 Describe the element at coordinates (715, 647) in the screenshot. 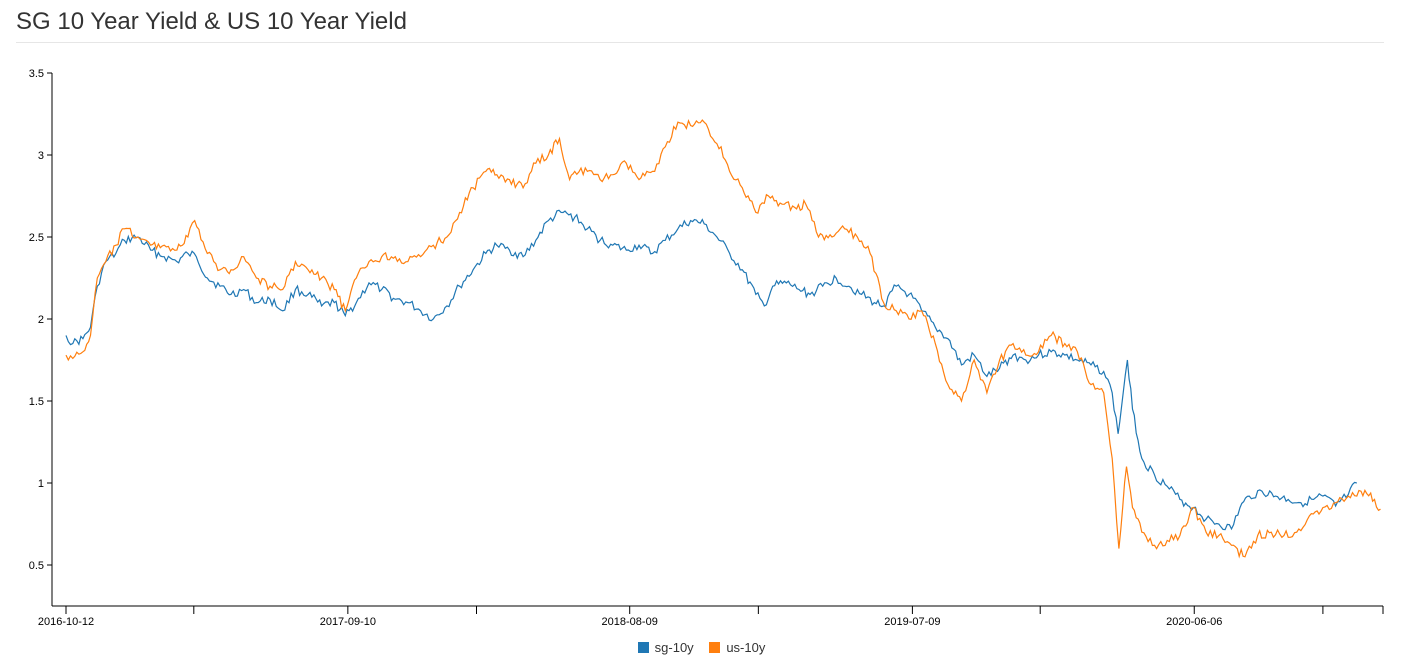

I see `legend-swatch-us-10y` at that location.